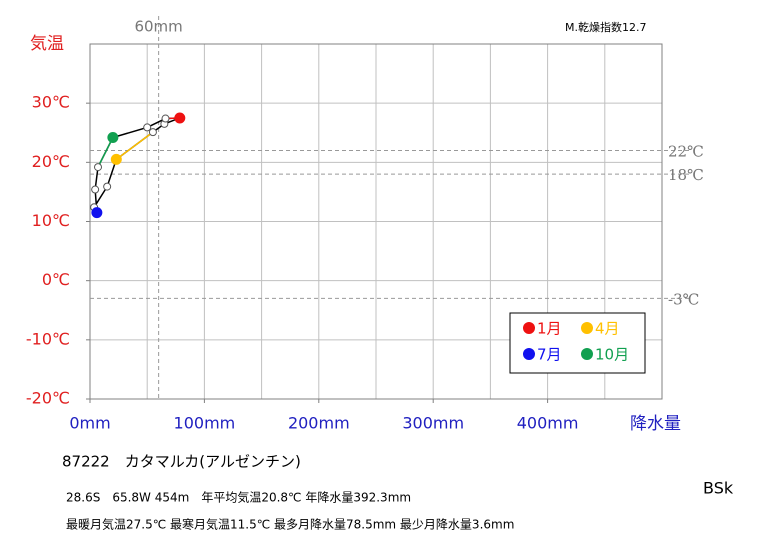 The image size is (763, 549). I want to click on x-axis-label: 降水量, so click(655, 424).